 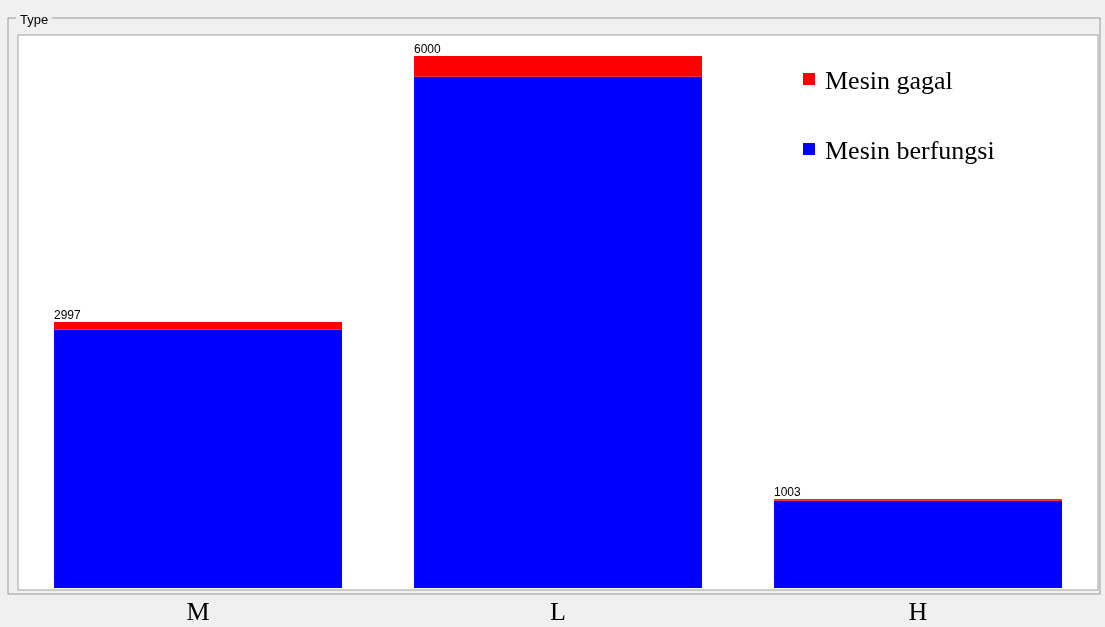 I want to click on x-tick-label: M, so click(x=198, y=611).